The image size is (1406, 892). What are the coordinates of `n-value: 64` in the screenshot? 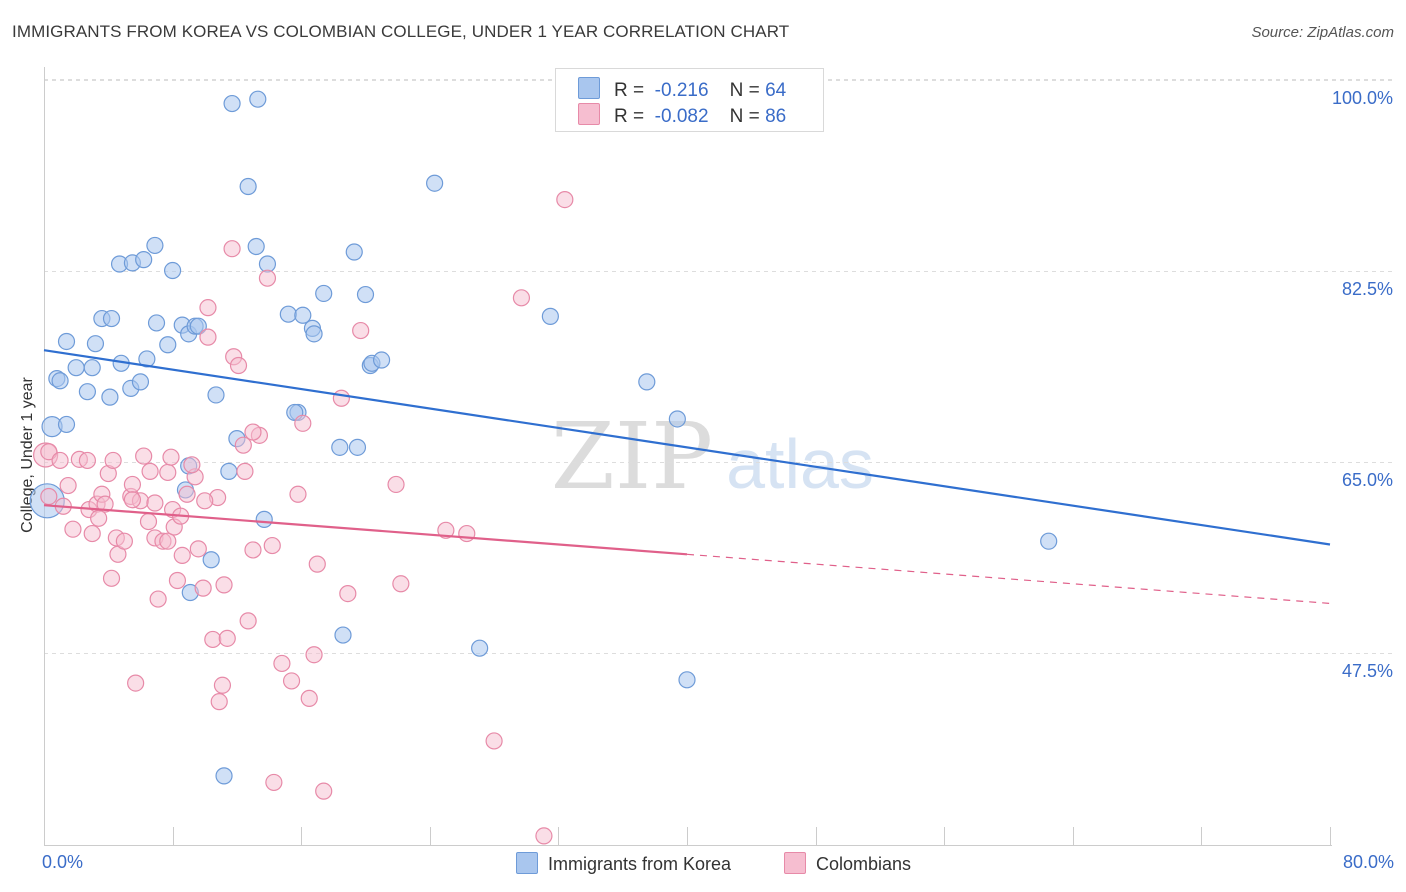 It's located at (776, 90).